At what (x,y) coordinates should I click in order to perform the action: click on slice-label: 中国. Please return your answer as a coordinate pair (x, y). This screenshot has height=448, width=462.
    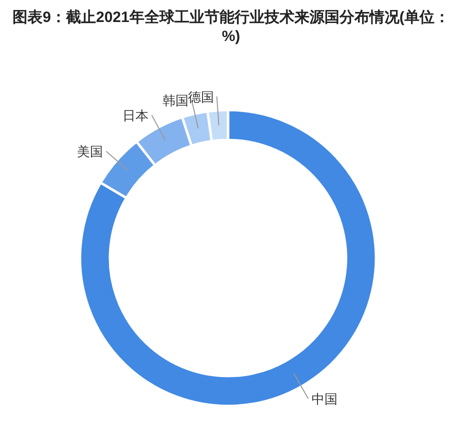
    Looking at the image, I should click on (324, 399).